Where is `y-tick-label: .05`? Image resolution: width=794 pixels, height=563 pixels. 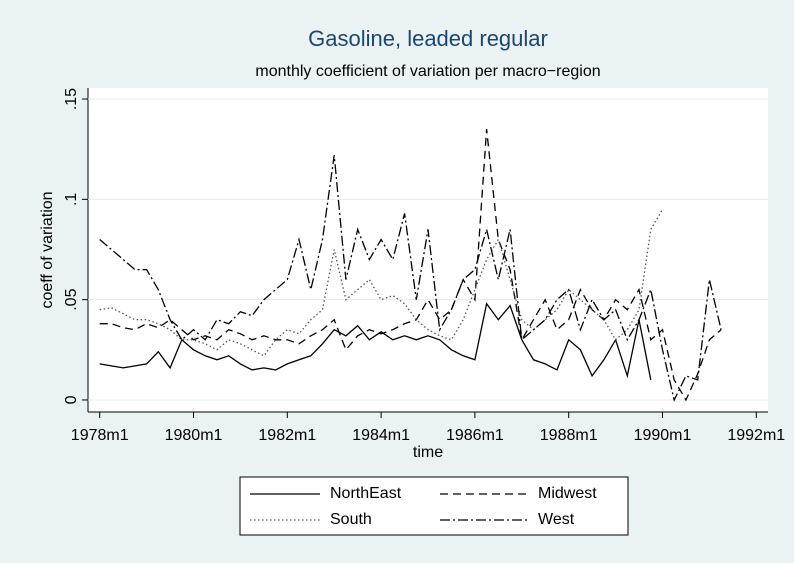 y-tick-label: .05 is located at coordinates (71, 299).